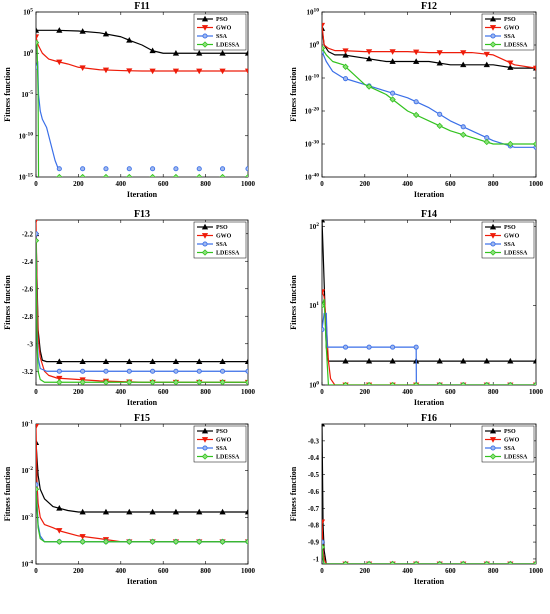 Image resolution: width=550 pixels, height=614 pixels. Describe the element at coordinates (293, 493) in the screenshot. I see `y-axis-label: Fitness function` at that location.